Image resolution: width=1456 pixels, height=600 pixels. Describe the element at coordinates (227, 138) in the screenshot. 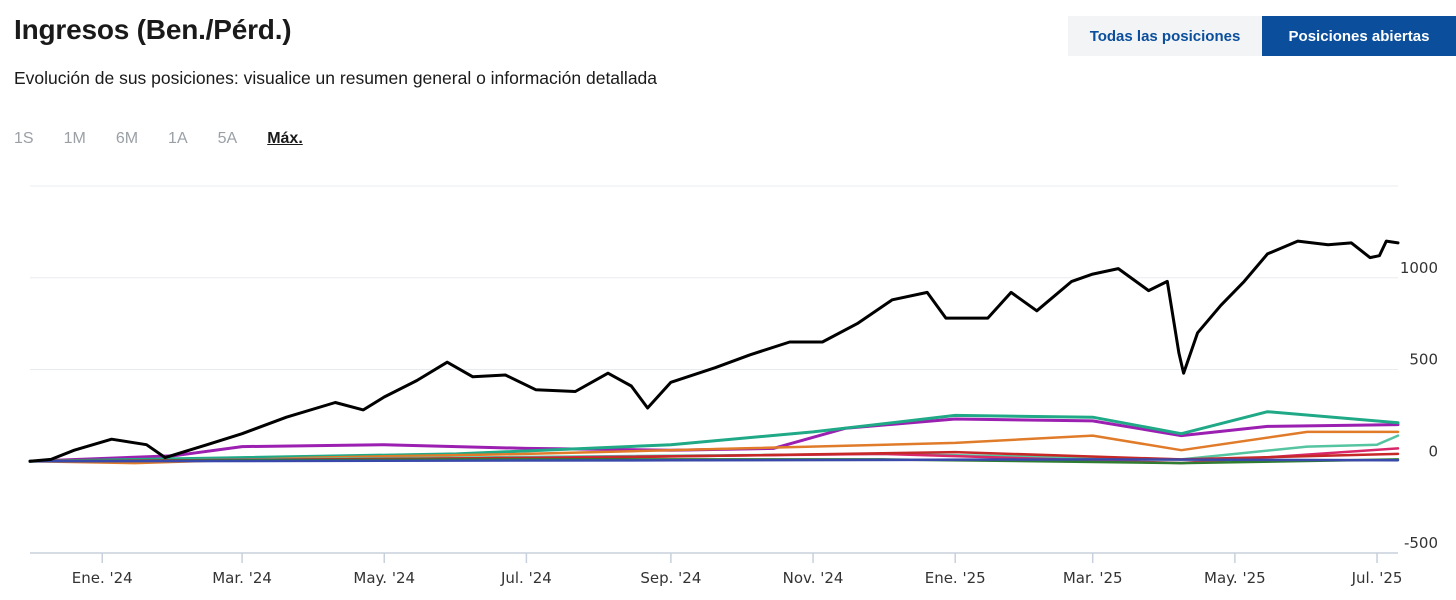

I see `range-5a-button: 5A` at that location.